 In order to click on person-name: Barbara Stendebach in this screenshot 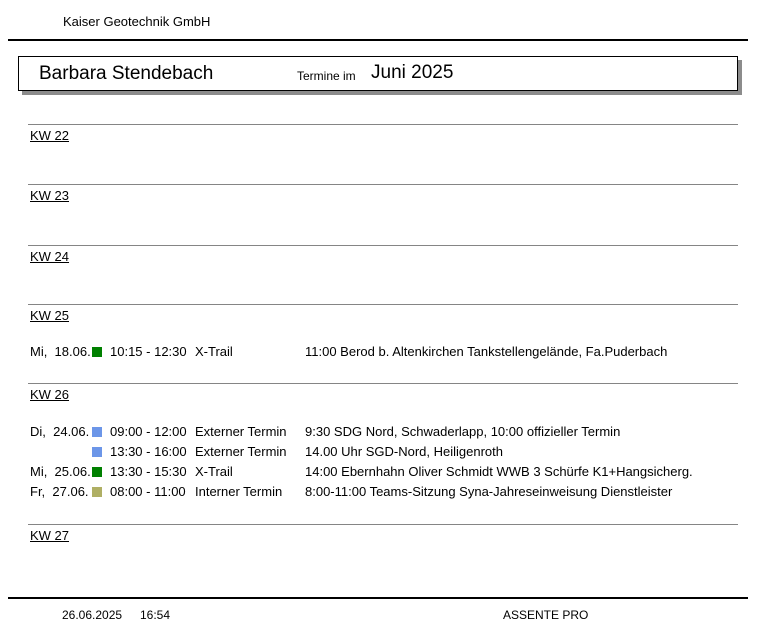, I will do `click(126, 73)`.